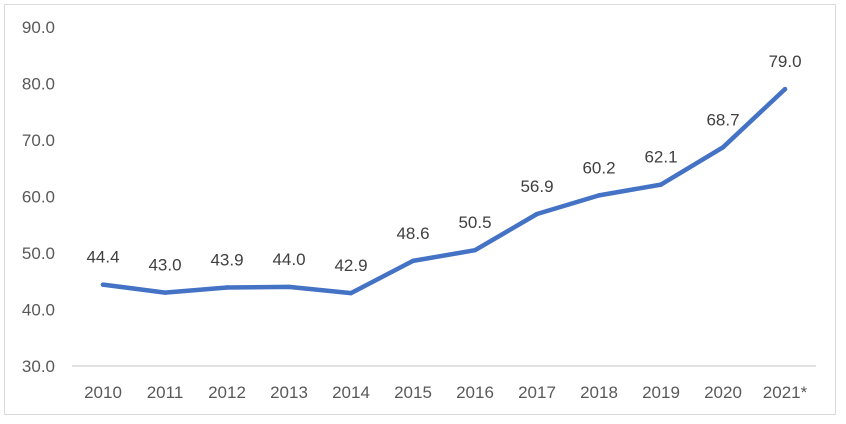 This screenshot has width=846, height=424. I want to click on data-label: 68.7, so click(722, 119).